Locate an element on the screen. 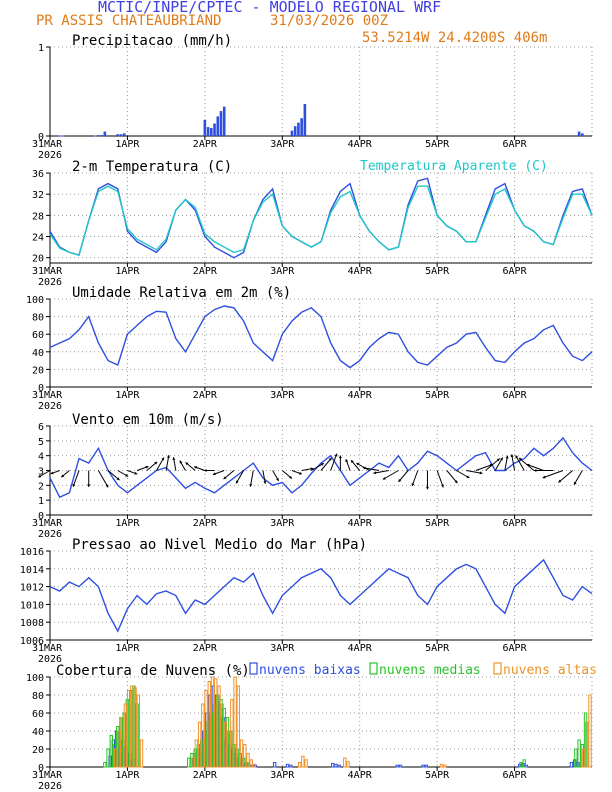 This screenshot has width=612, height=792. y-tick-label: 40 is located at coordinates (38, 353).